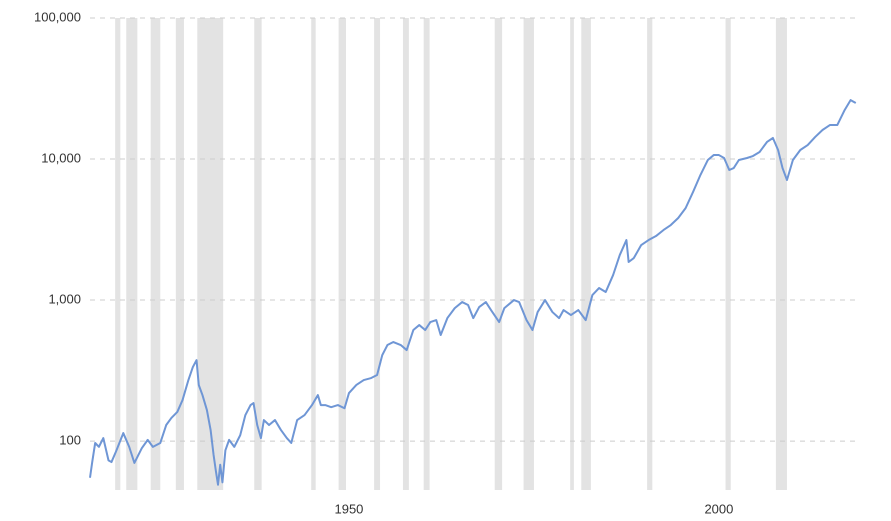  What do you see at coordinates (61, 157) in the screenshot?
I see `y-tick-label: 10,000` at bounding box center [61, 157].